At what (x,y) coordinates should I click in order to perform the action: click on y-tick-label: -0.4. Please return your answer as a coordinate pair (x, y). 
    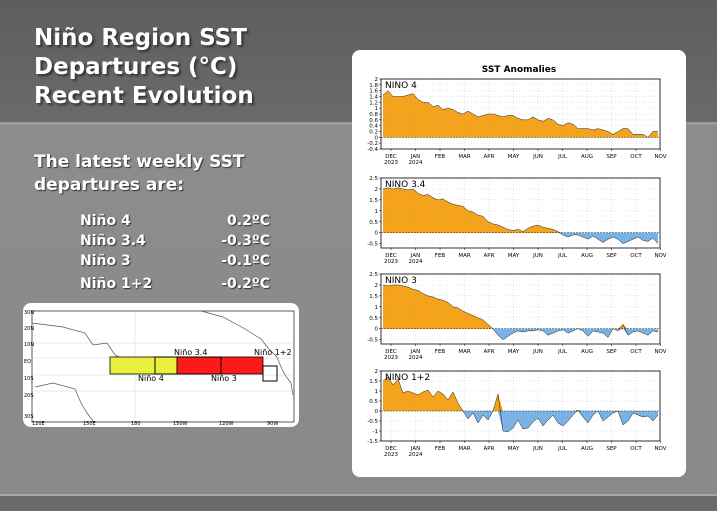
    Looking at the image, I should click on (372, 150).